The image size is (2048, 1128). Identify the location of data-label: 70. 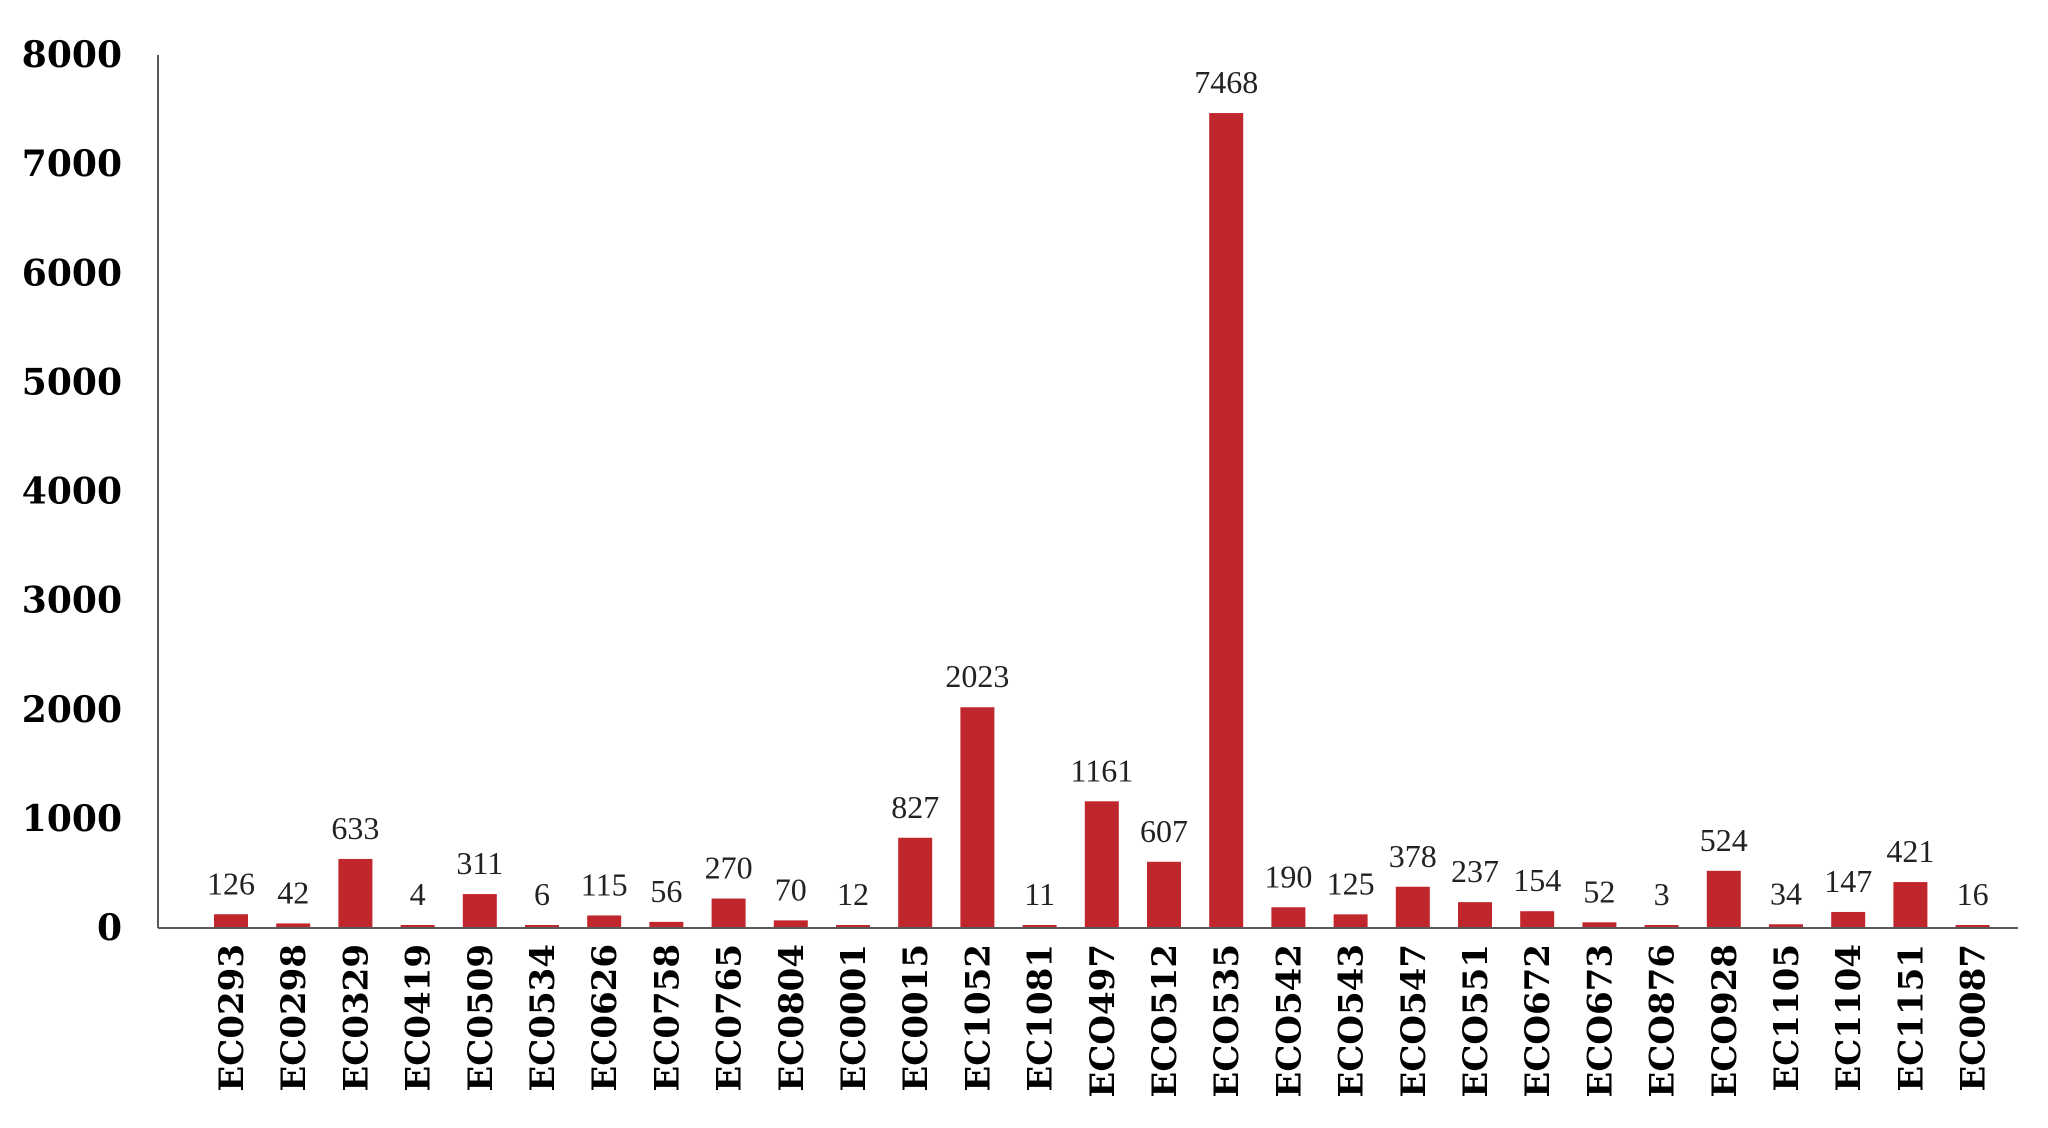
(791, 889).